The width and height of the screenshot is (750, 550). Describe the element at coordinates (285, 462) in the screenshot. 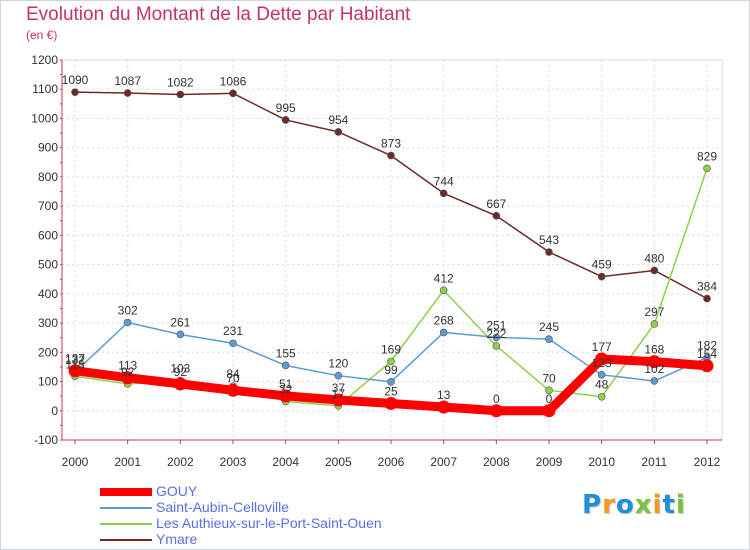

I see `x-tick-label: 2004` at that location.